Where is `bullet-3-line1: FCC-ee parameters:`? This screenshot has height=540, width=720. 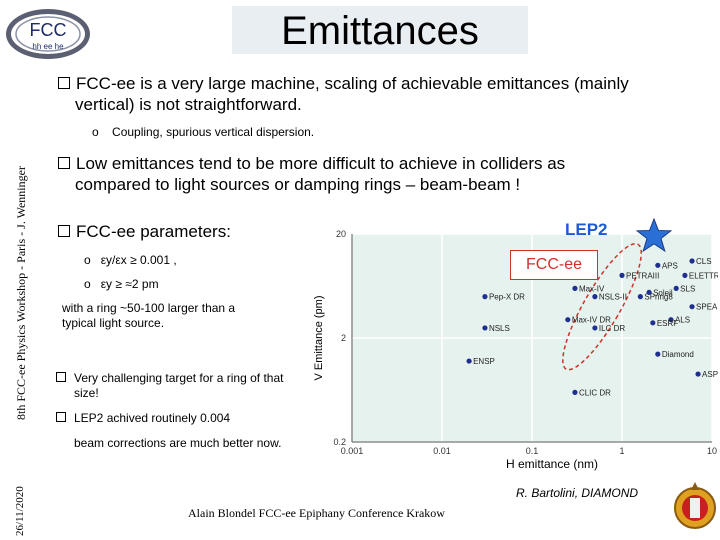
bullet-3-line1: FCC-ee parameters: is located at coordinates (153, 231).